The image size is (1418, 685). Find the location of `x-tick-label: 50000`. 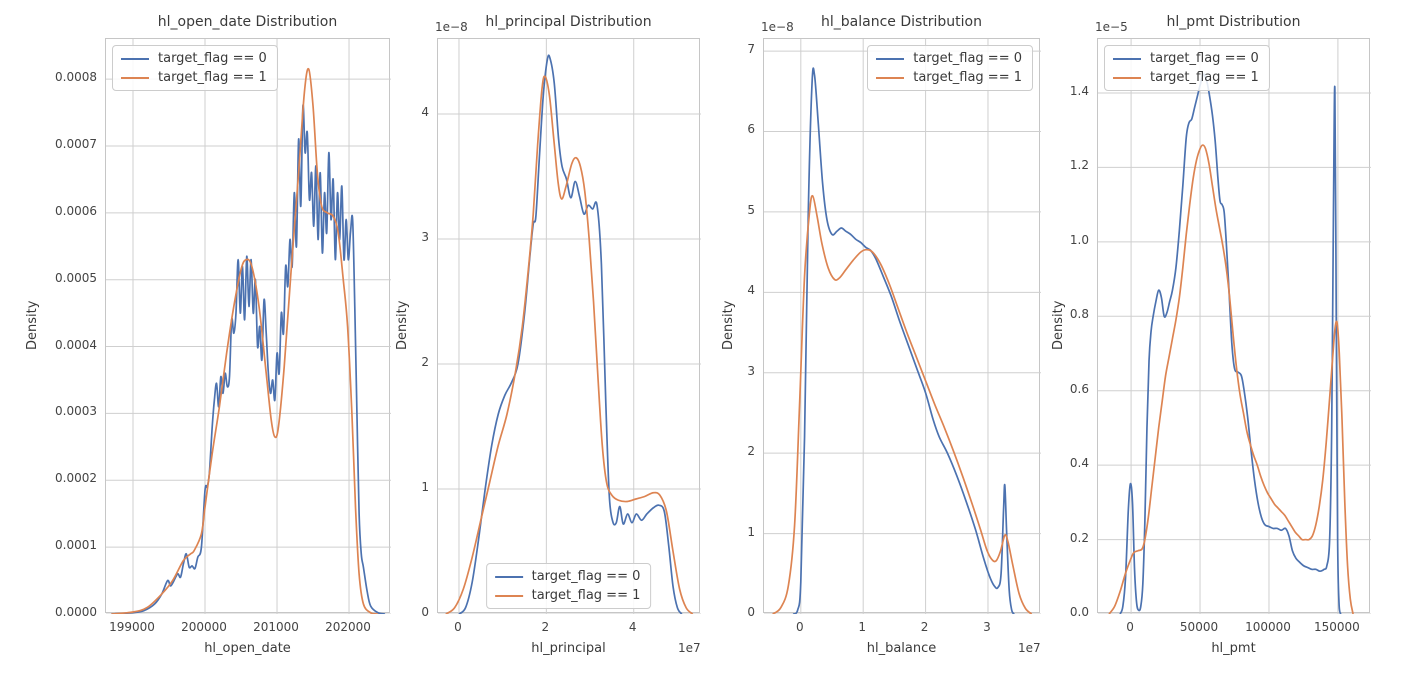

x-tick-label: 50000 is located at coordinates (1199, 627).